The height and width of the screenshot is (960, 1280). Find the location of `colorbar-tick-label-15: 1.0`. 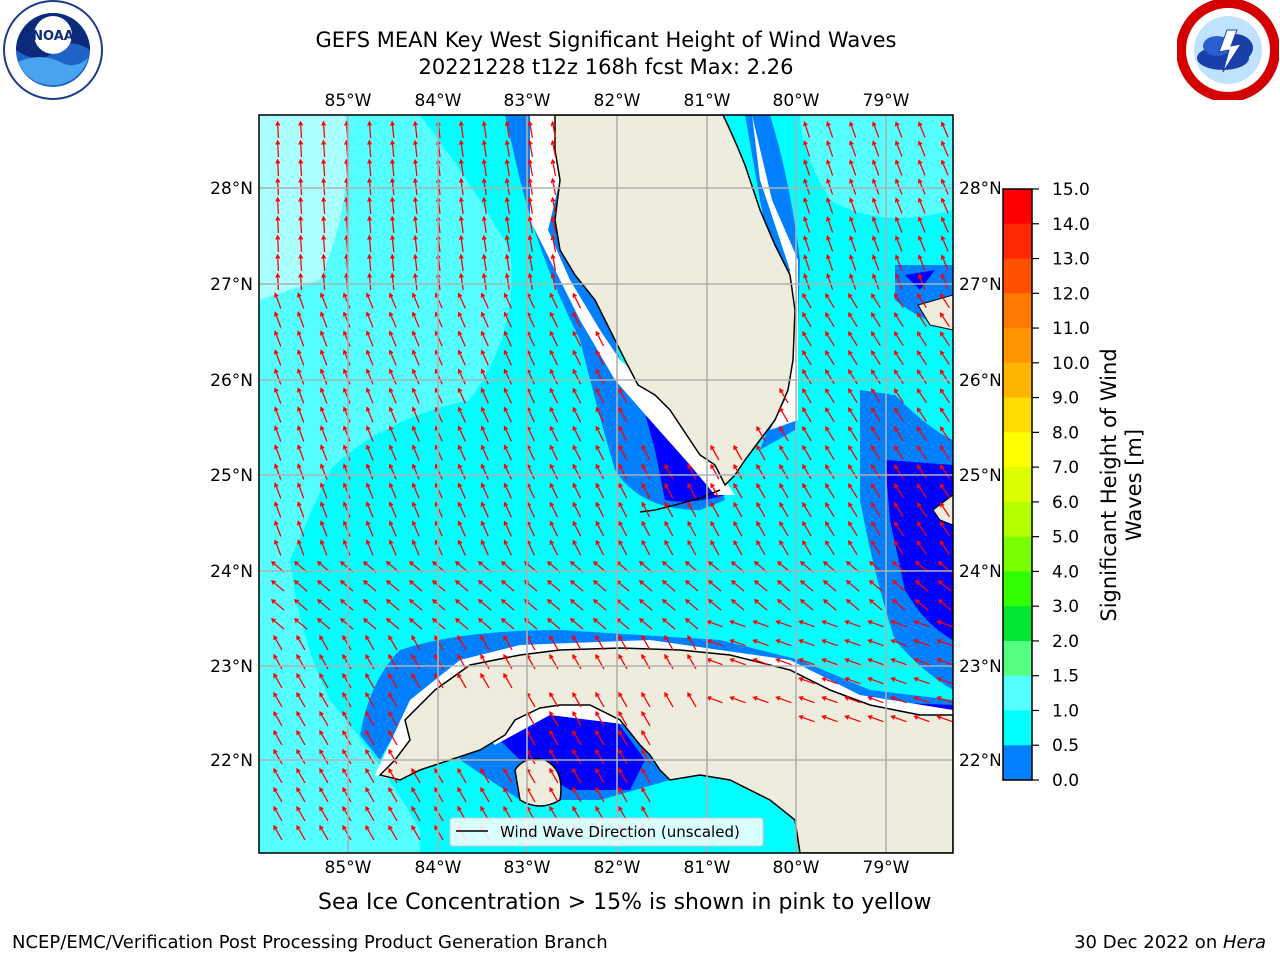

colorbar-tick-label-15: 1.0 is located at coordinates (1065, 712).